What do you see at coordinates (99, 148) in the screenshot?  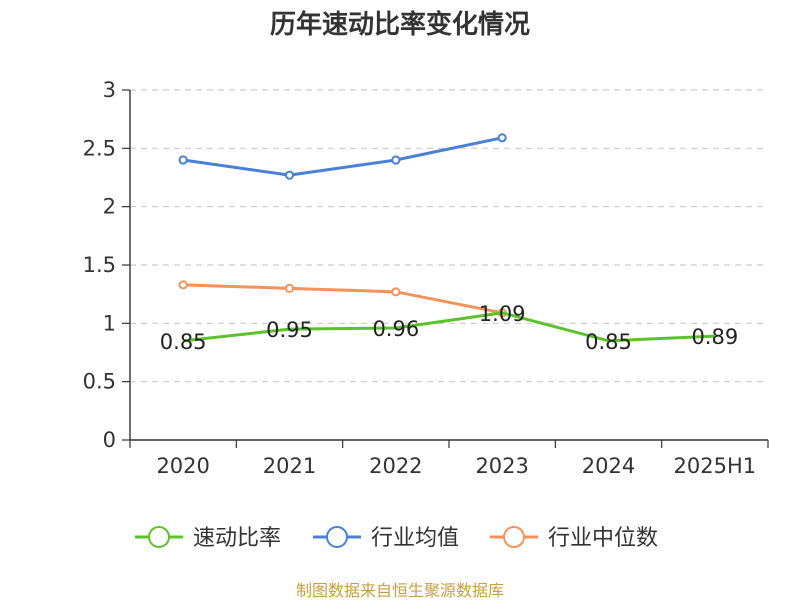 I see `y-tick-label: 2.5` at bounding box center [99, 148].